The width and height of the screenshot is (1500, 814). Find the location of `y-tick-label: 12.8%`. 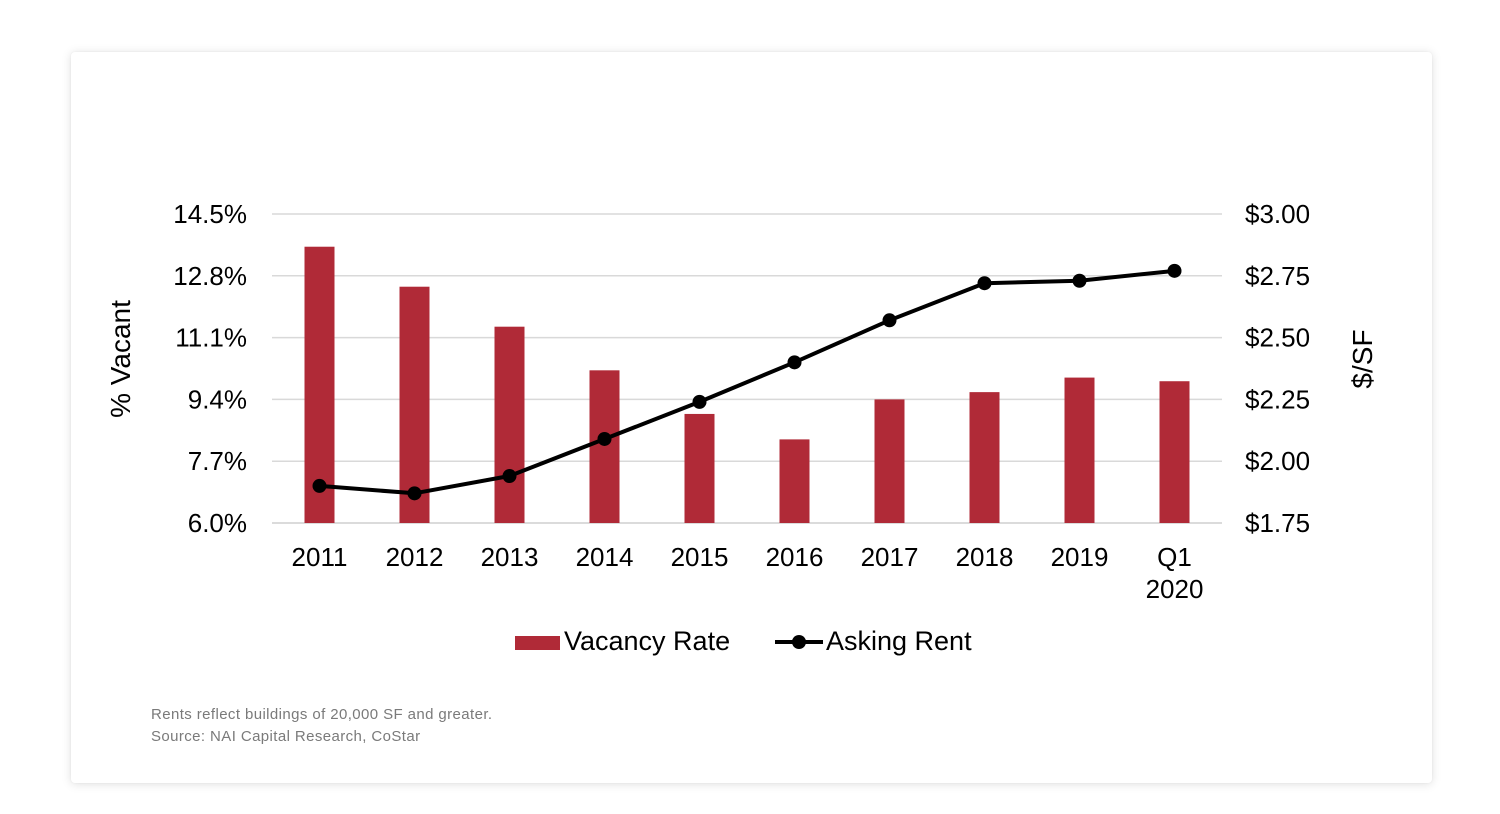

y-tick-label: 12.8% is located at coordinates (210, 276).